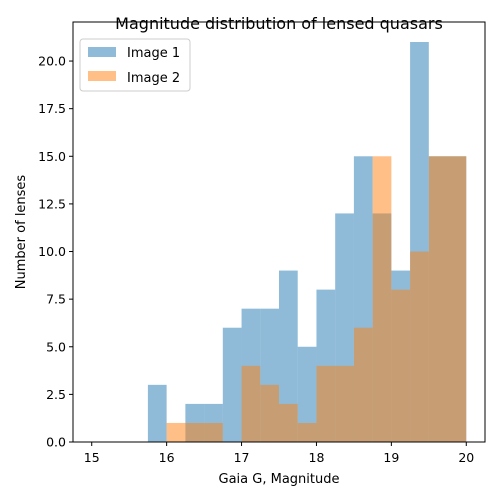  Describe the element at coordinates (167, 457) in the screenshot. I see `x-tick-label: 16` at that location.